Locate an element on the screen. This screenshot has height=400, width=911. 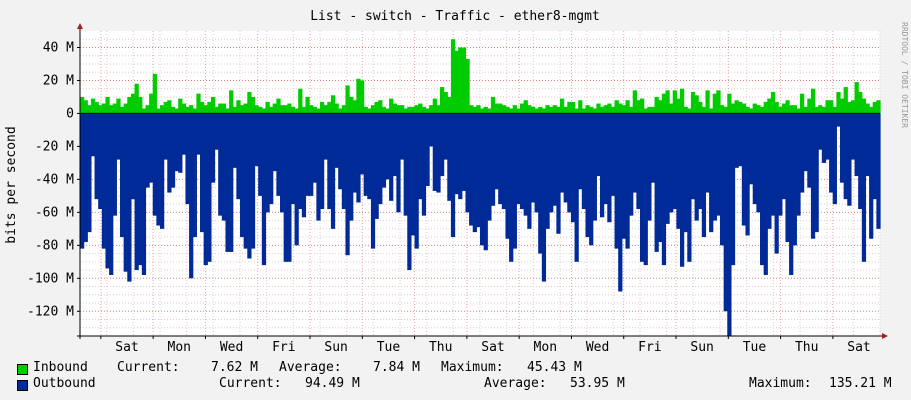
outbound-name: Outbound is located at coordinates (64, 383).